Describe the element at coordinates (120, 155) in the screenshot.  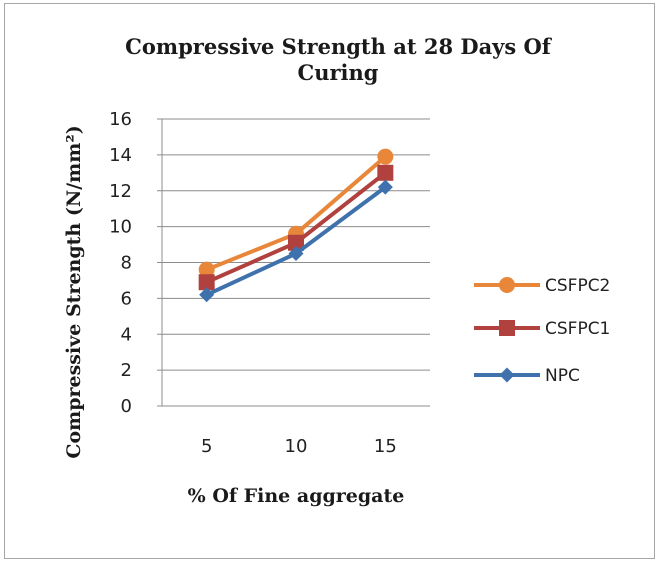
I see `y-tick-label: 14` at that location.